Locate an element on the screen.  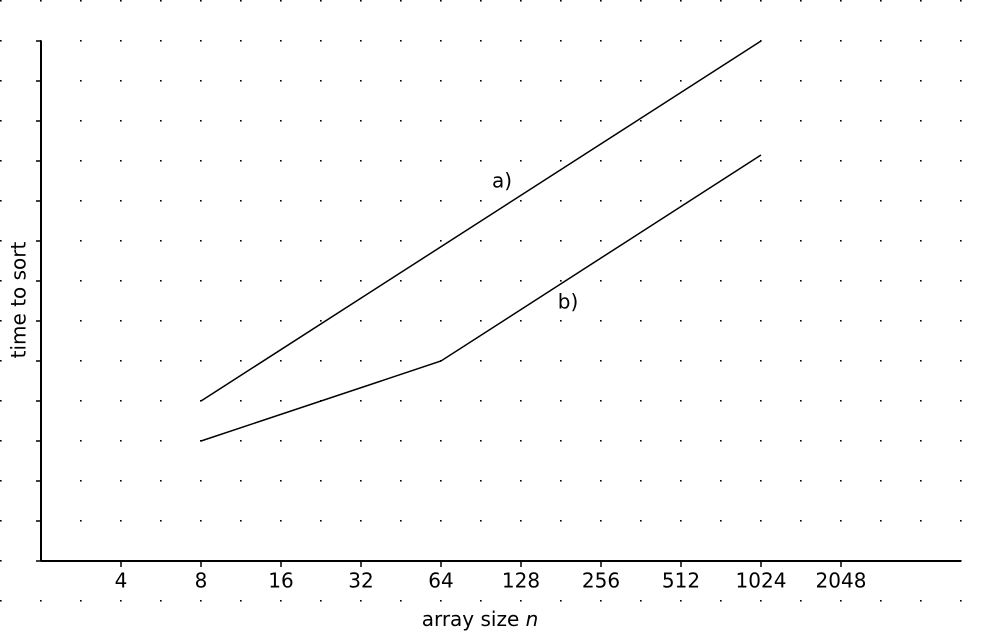
x-tick-label: 128 is located at coordinates (521, 581).